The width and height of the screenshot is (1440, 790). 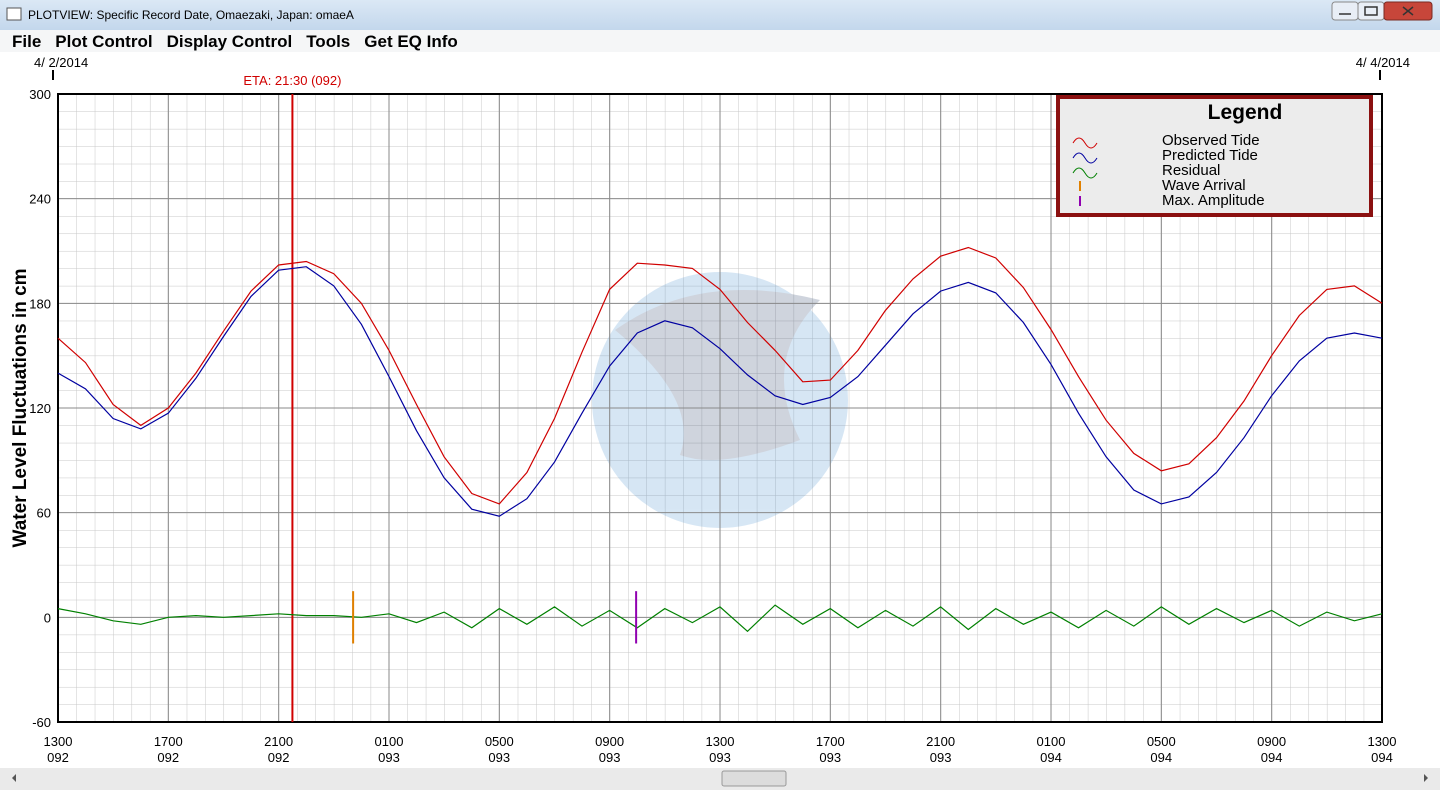 I want to click on series-line, so click(x=720, y=618).